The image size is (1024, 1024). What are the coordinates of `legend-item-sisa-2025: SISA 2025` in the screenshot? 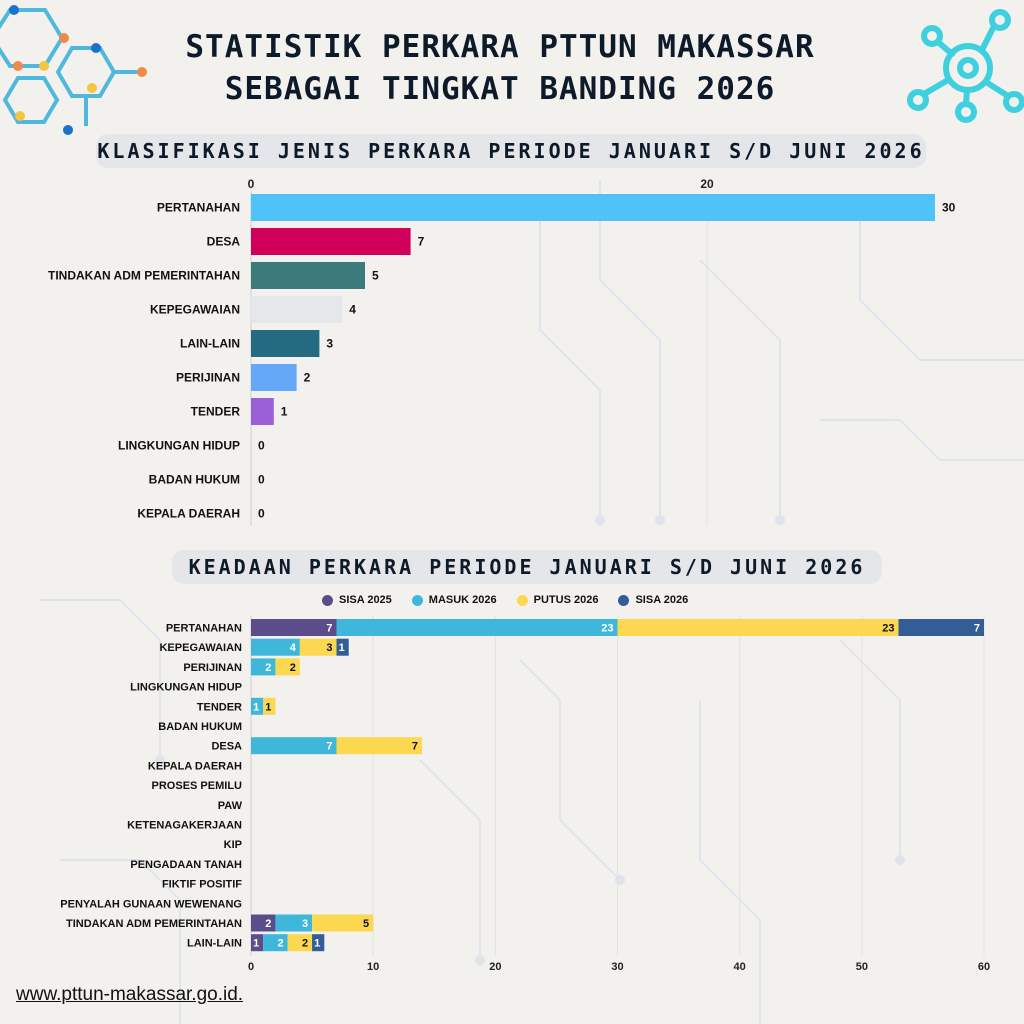 It's located at (357, 600).